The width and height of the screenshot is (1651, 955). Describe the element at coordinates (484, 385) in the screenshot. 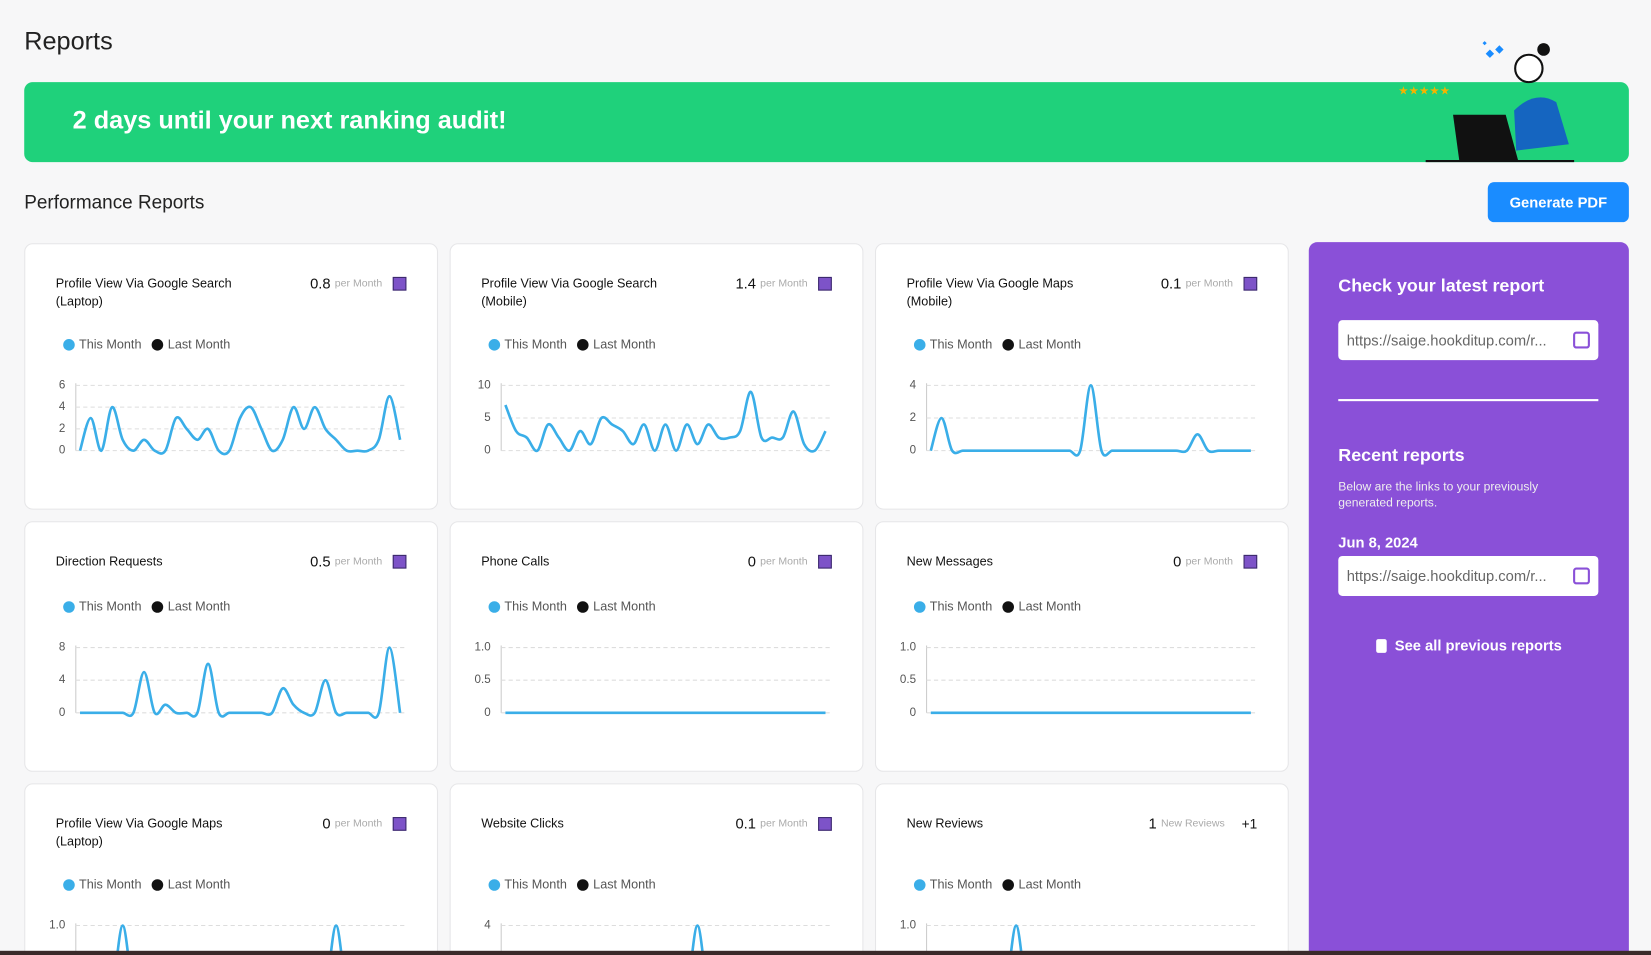

I see `y-tick-label: 10` at that location.